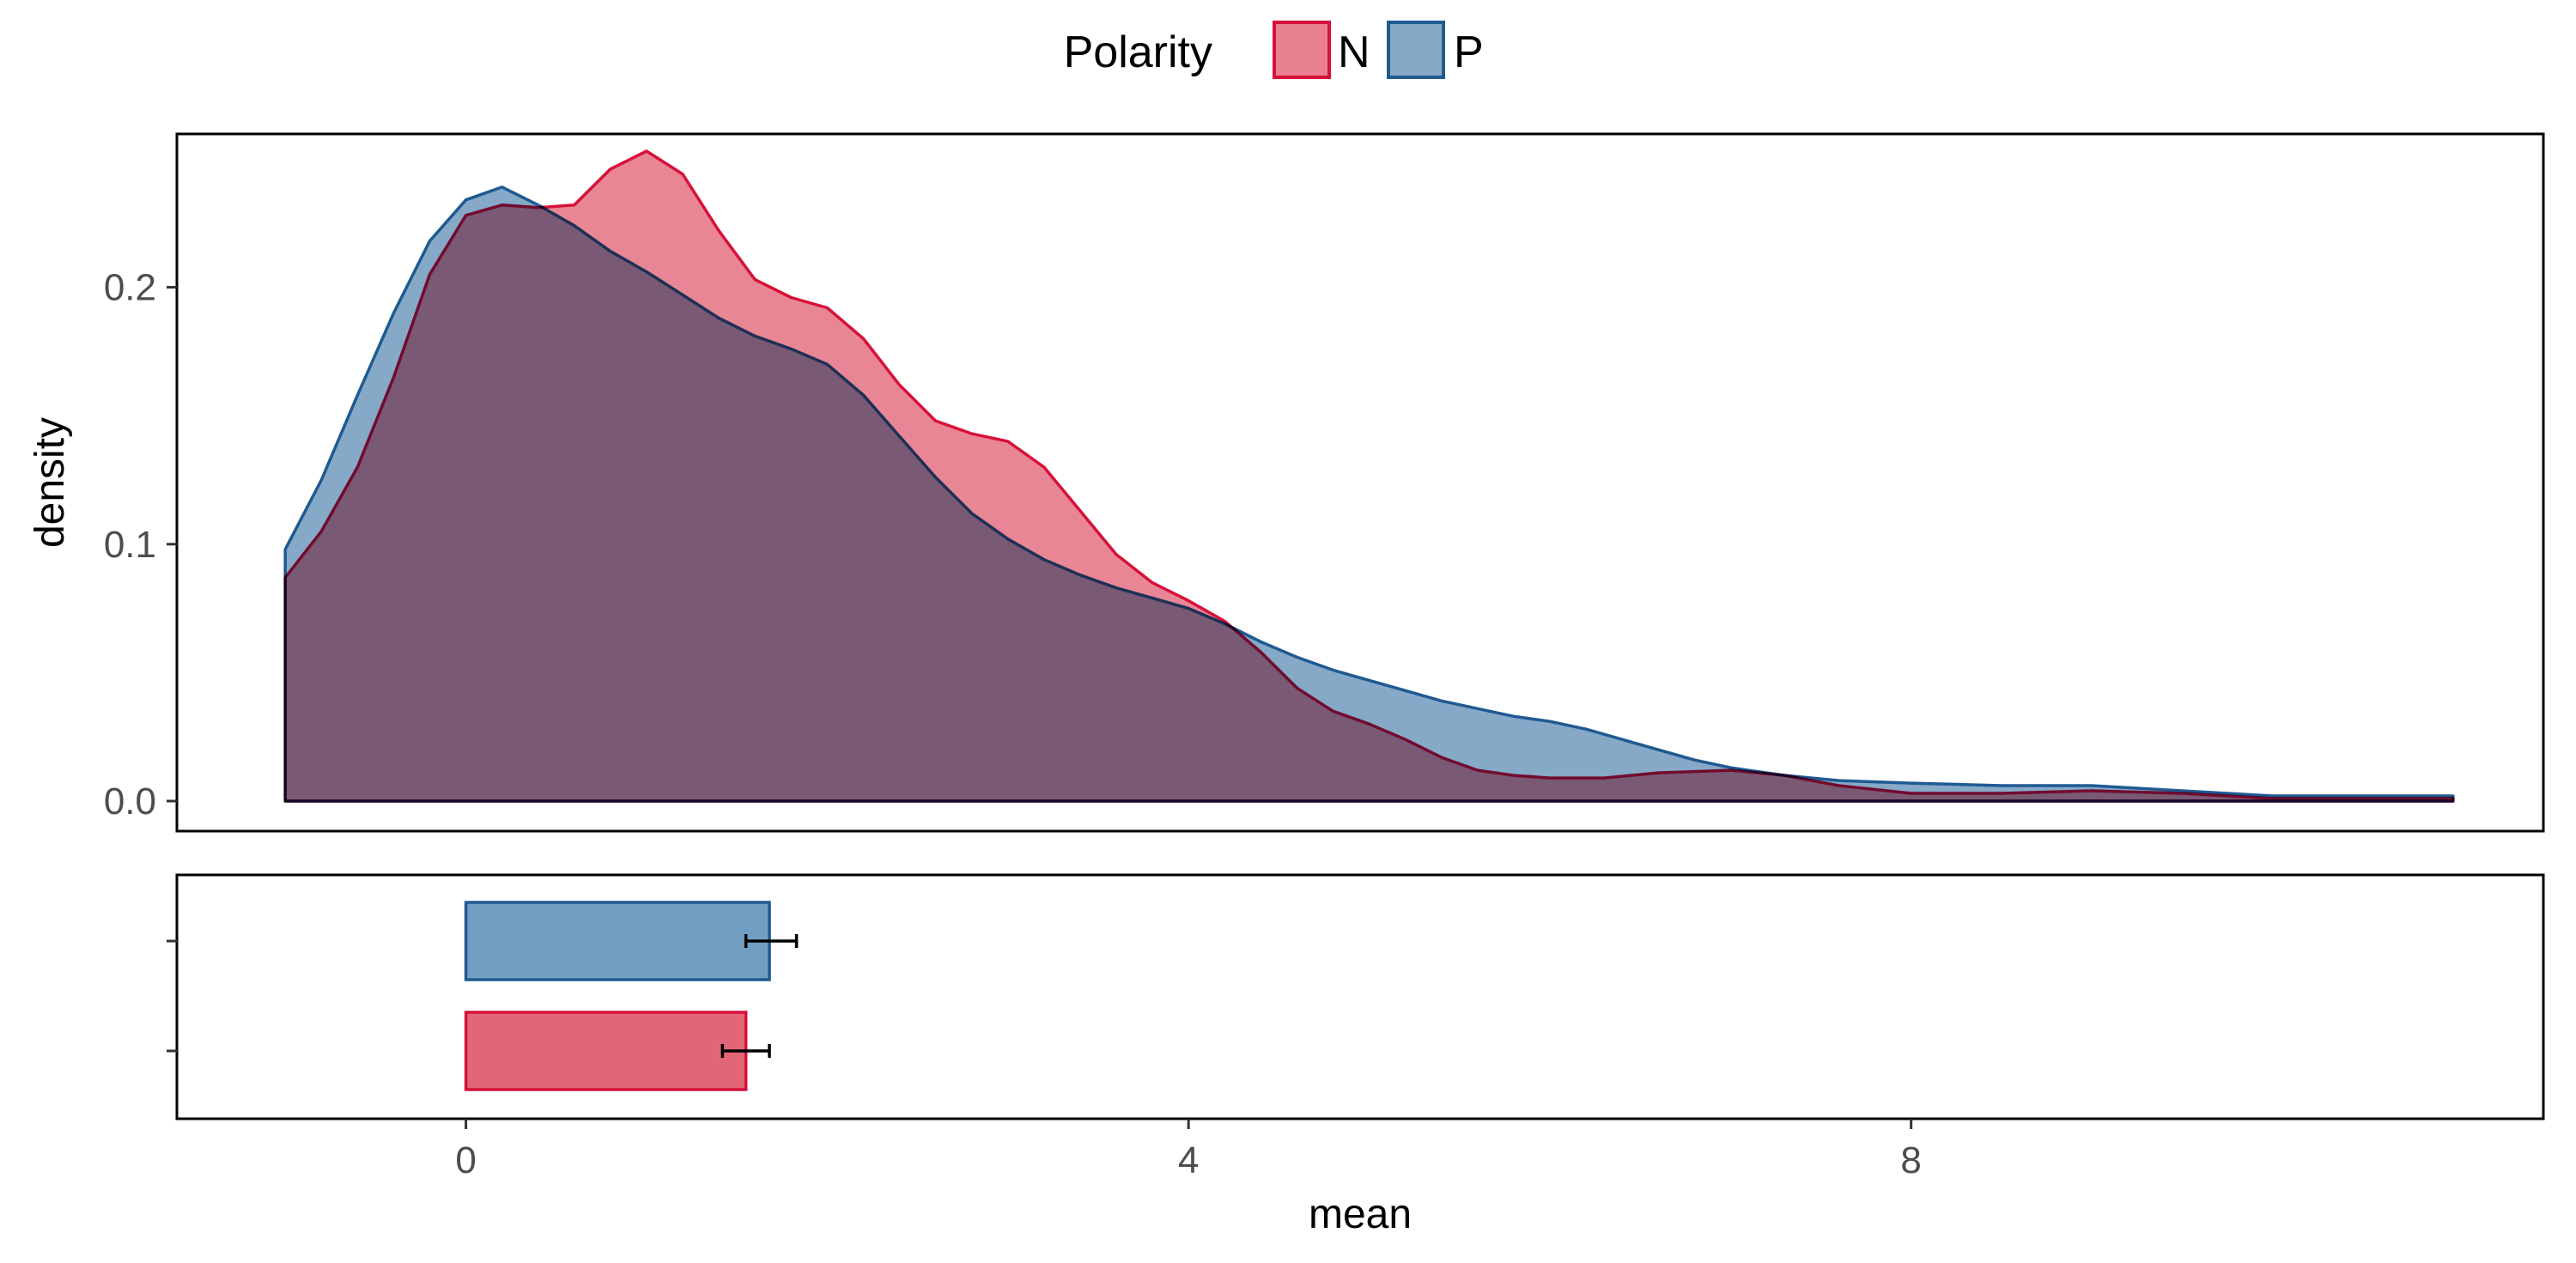 The height and width of the screenshot is (1263, 2576). I want to click on x-axis-title: mean, so click(1360, 1214).